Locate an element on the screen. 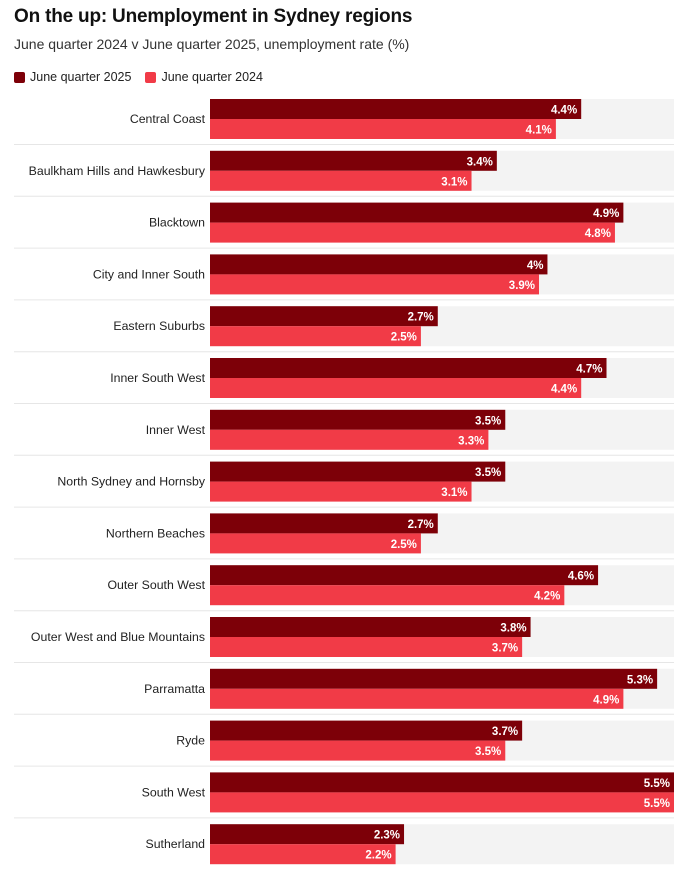 Image resolution: width=680 pixels, height=880 pixels. value-label: 3.9% is located at coordinates (522, 286).